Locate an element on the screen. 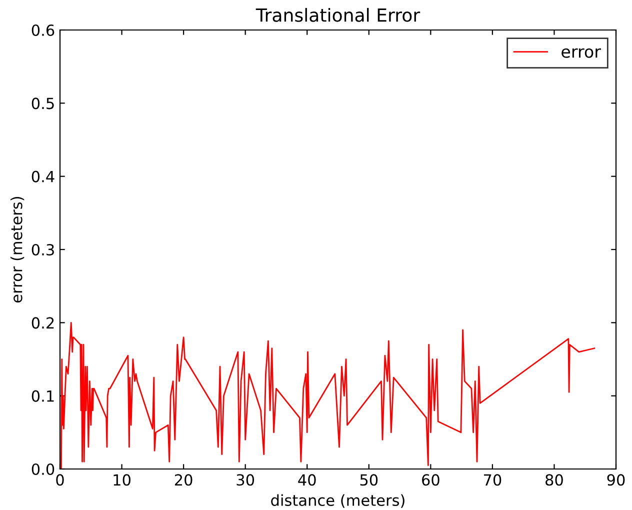  y-tick-label: 0.0 is located at coordinates (43, 469).